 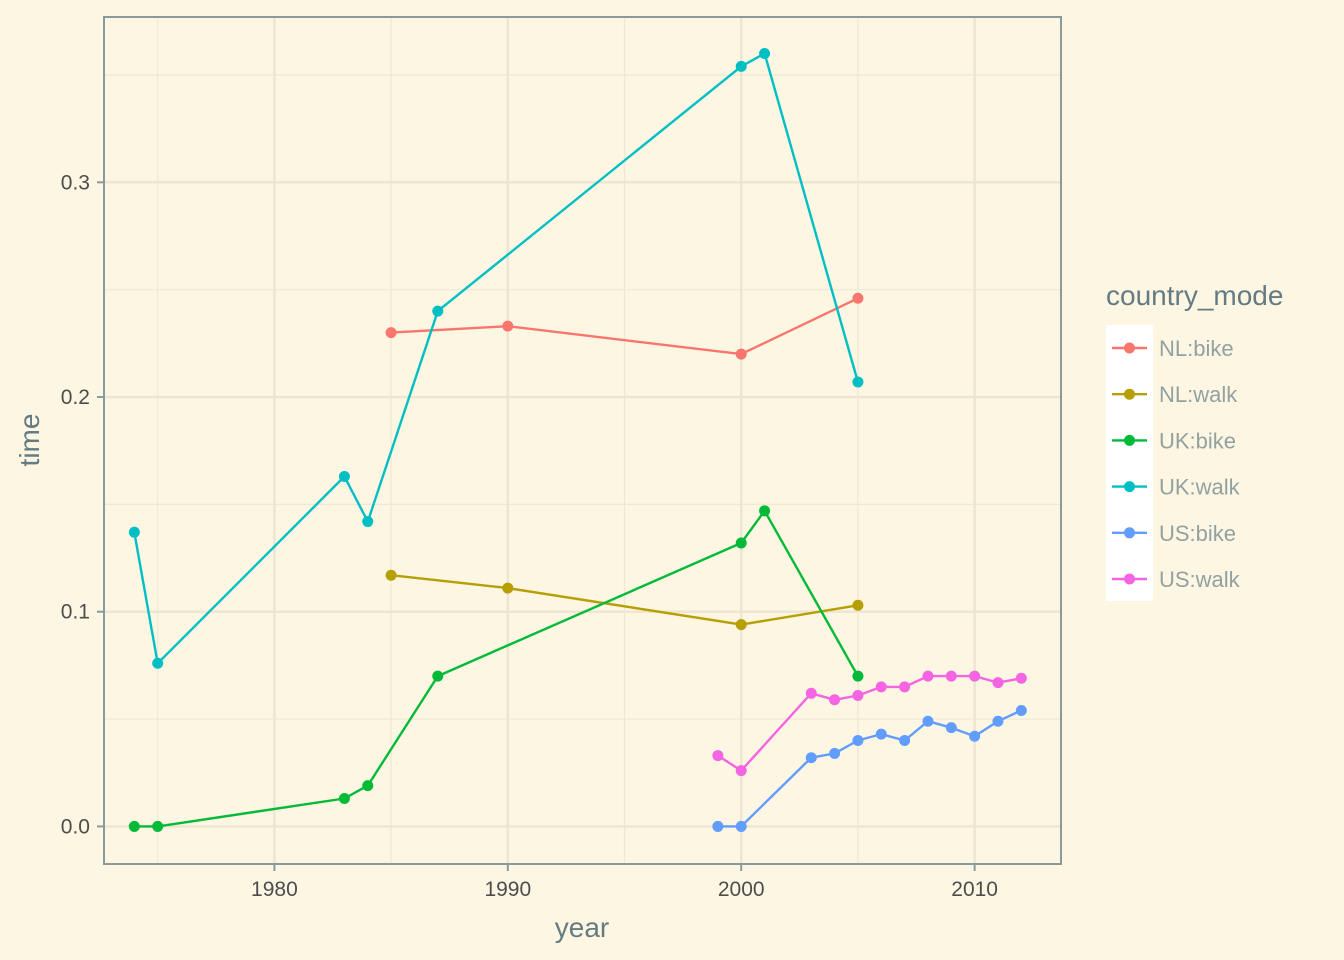 I want to click on x-axis-ticks: 1980 1990 2000 2010, so click(x=624, y=882).